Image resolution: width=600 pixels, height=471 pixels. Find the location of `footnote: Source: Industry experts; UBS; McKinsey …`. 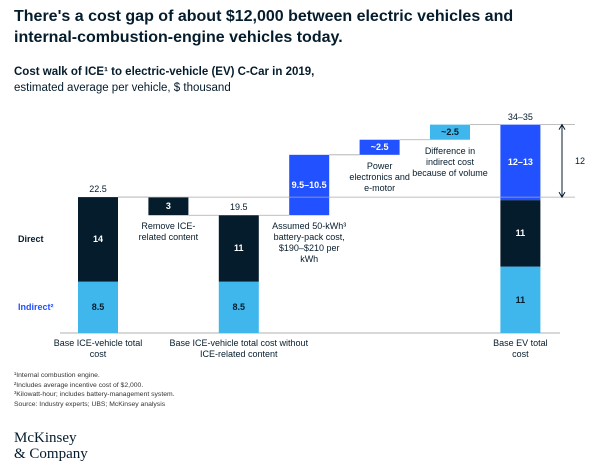

footnote: Source: Industry experts; UBS; McKinsey … is located at coordinates (90, 404).